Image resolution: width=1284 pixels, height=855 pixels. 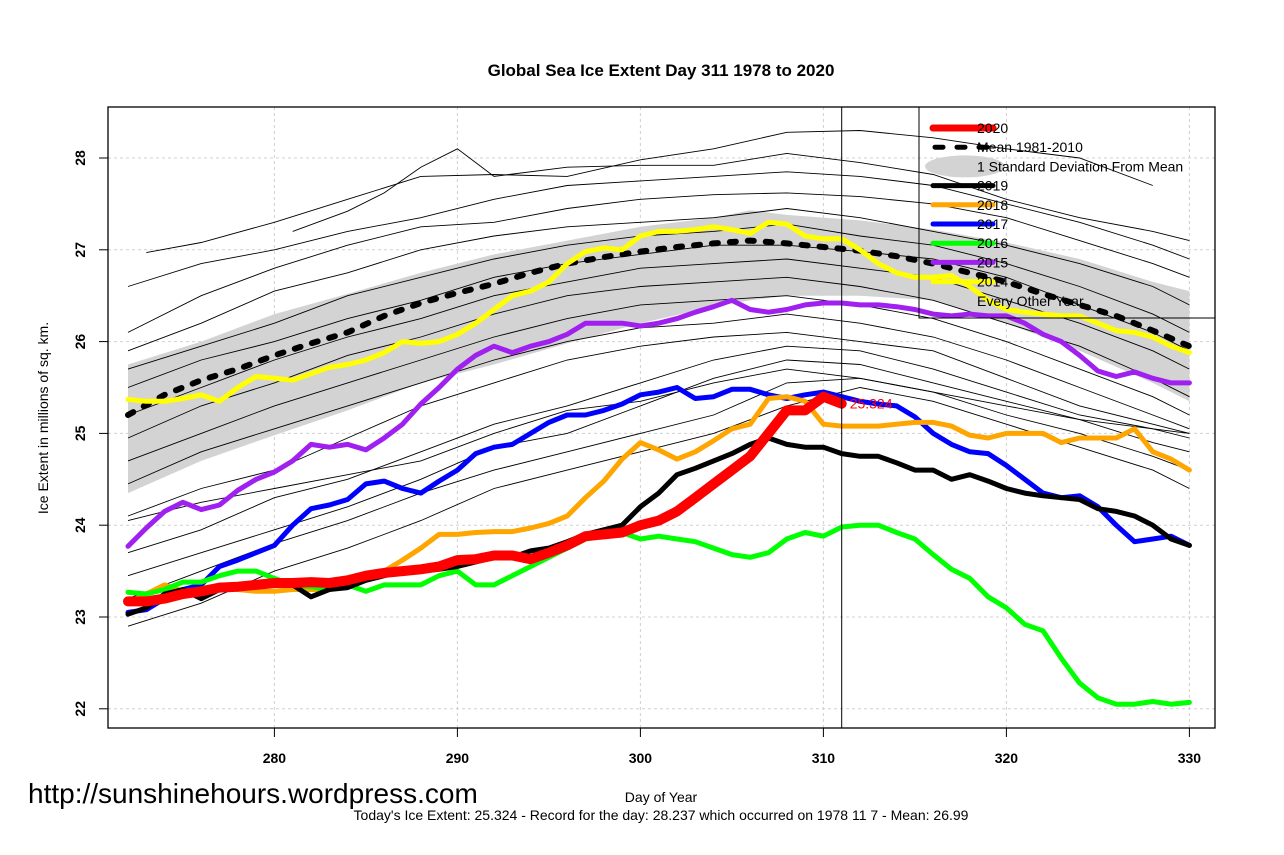 I want to click on legend-label: 2017, so click(x=992, y=224).